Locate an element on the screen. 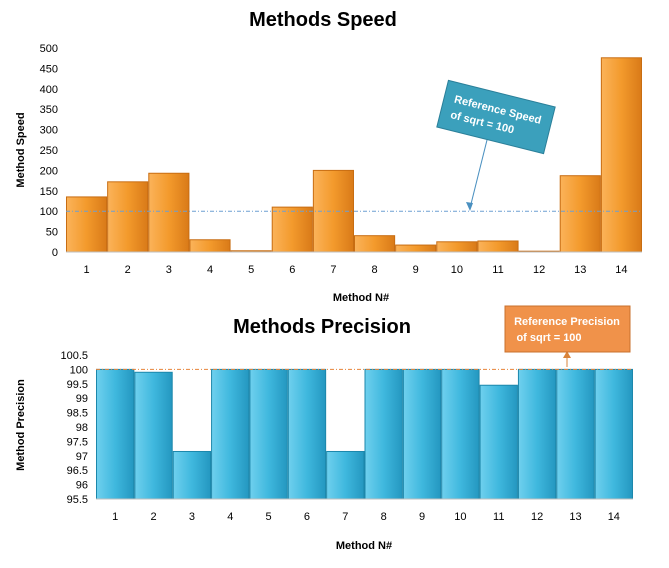 The width and height of the screenshot is (669, 568). speed-x-ticks: 1 2 3 4 5 6 7 8 9 10 11 12 13 14 is located at coordinates (356, 270).